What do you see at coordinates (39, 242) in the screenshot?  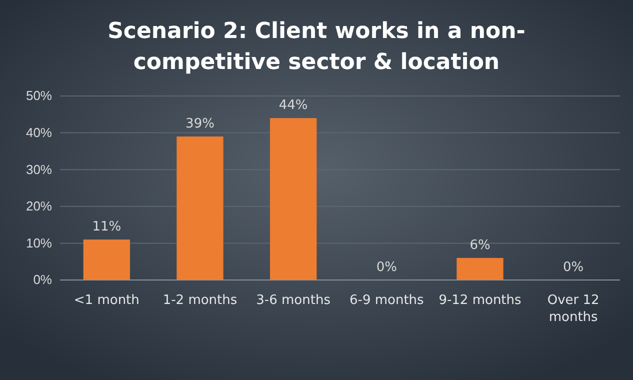 I see `y-tick-label: 10%` at bounding box center [39, 242].